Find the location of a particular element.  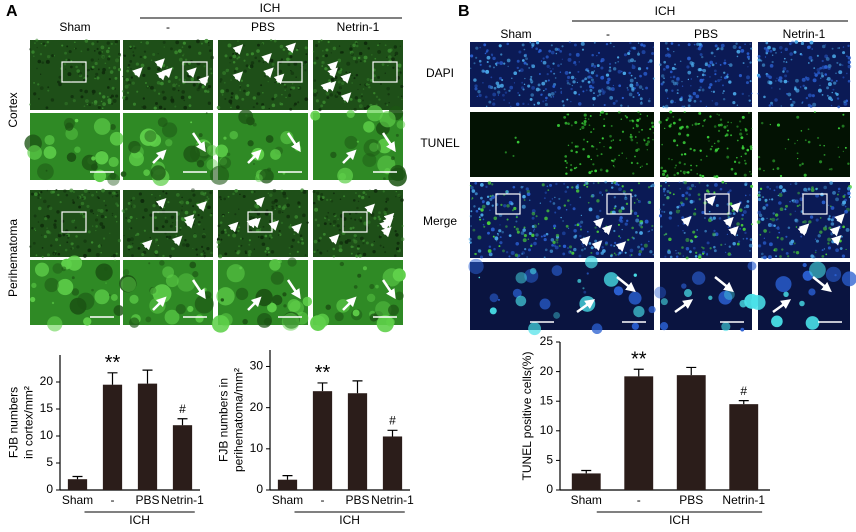

row-label: TUNEL is located at coordinates (440, 143).